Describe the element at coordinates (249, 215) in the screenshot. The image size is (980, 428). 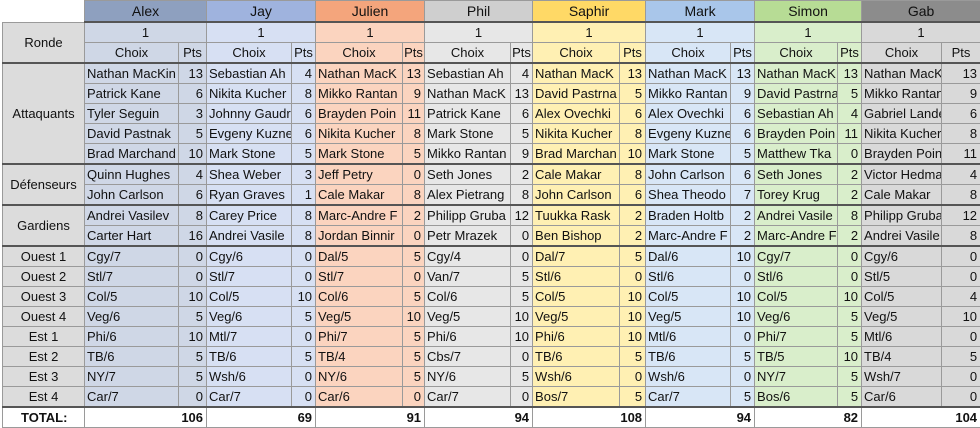
I see `pick-cell: Carey Price` at that location.